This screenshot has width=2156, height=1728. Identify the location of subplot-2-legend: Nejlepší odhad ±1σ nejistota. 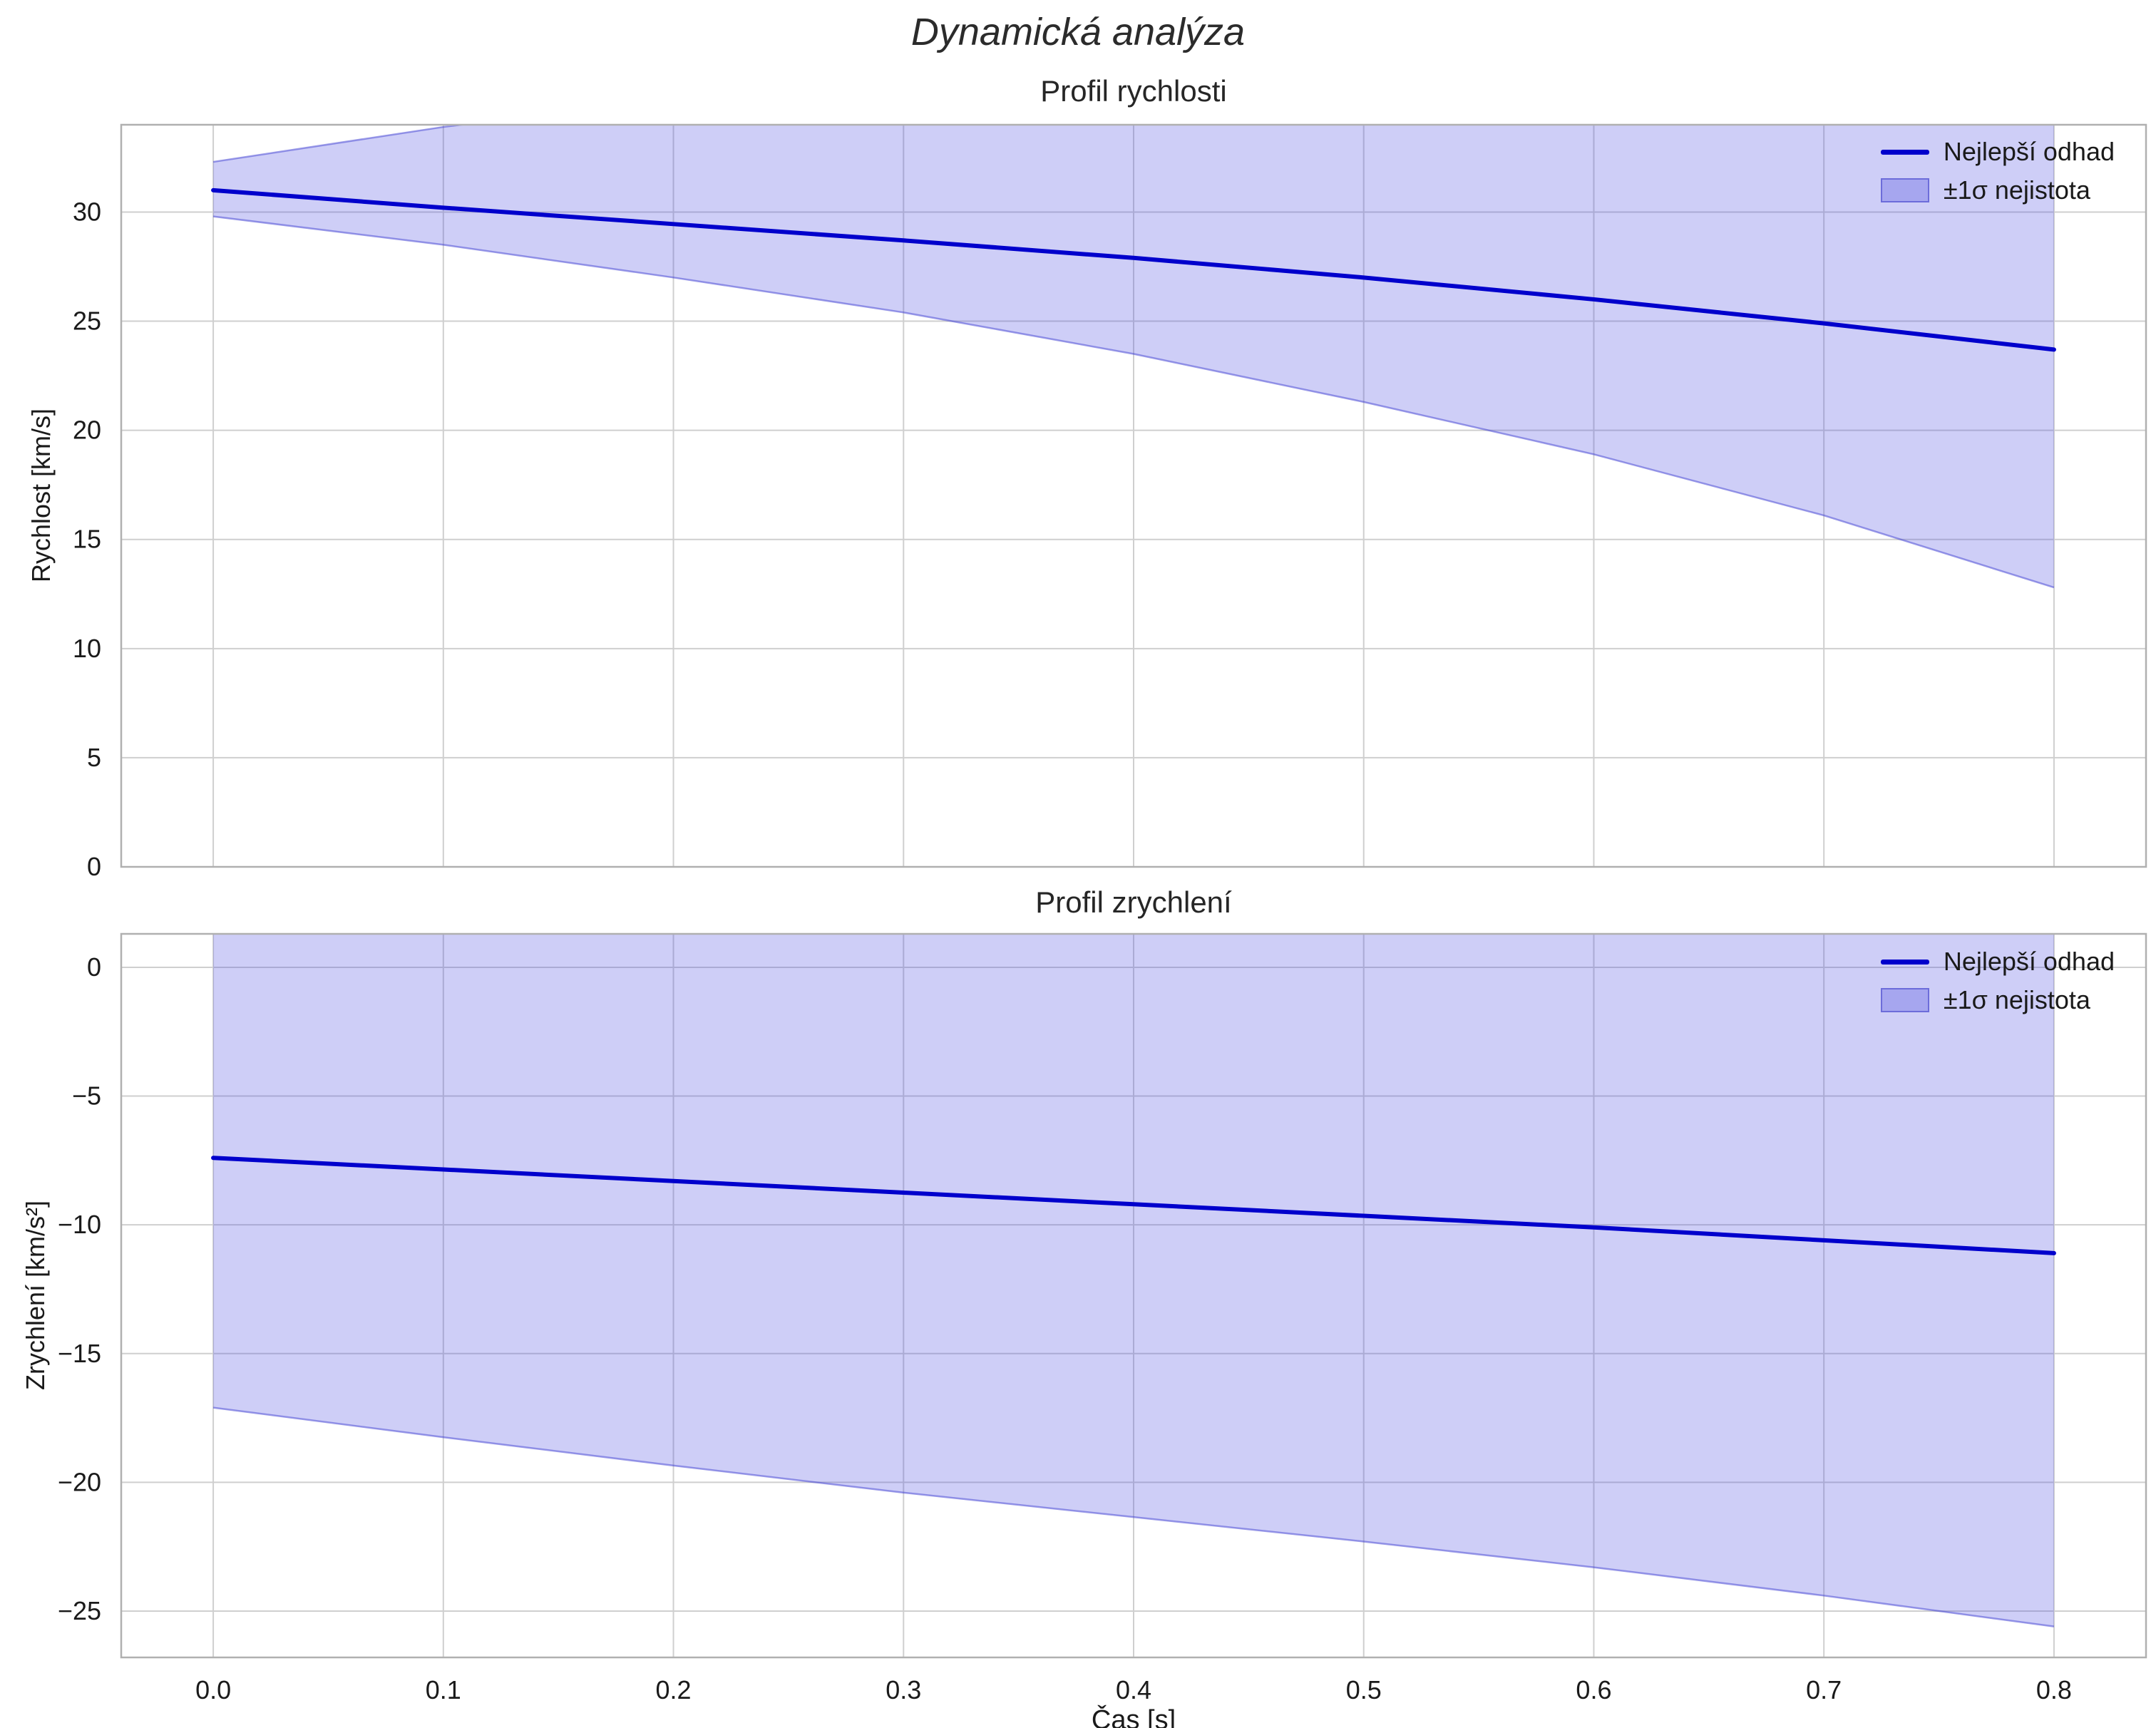
(1997, 981).